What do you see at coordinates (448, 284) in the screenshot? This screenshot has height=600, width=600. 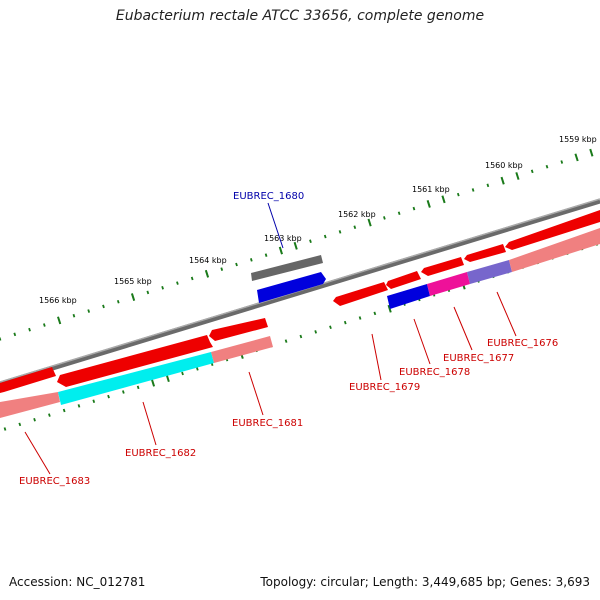 I see `gene-bar-1678-lower` at bounding box center [448, 284].